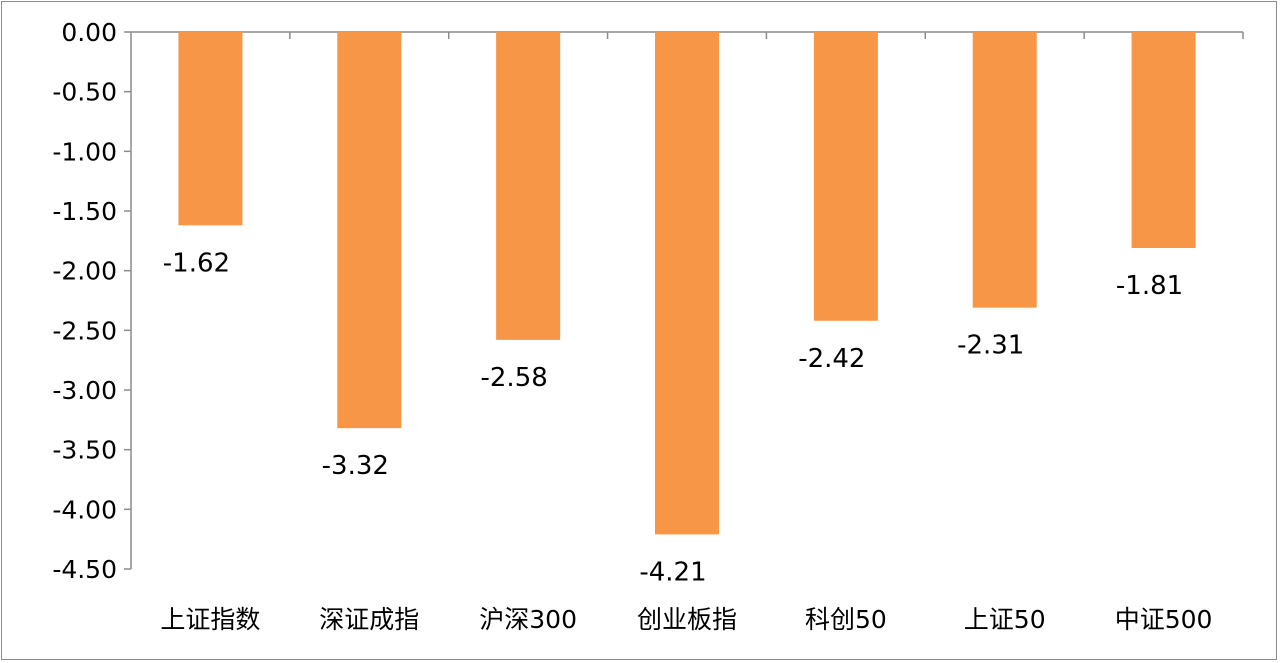 The width and height of the screenshot is (1280, 663). Describe the element at coordinates (84, 92) in the screenshot. I see `y-tick-label: -0.50` at that location.